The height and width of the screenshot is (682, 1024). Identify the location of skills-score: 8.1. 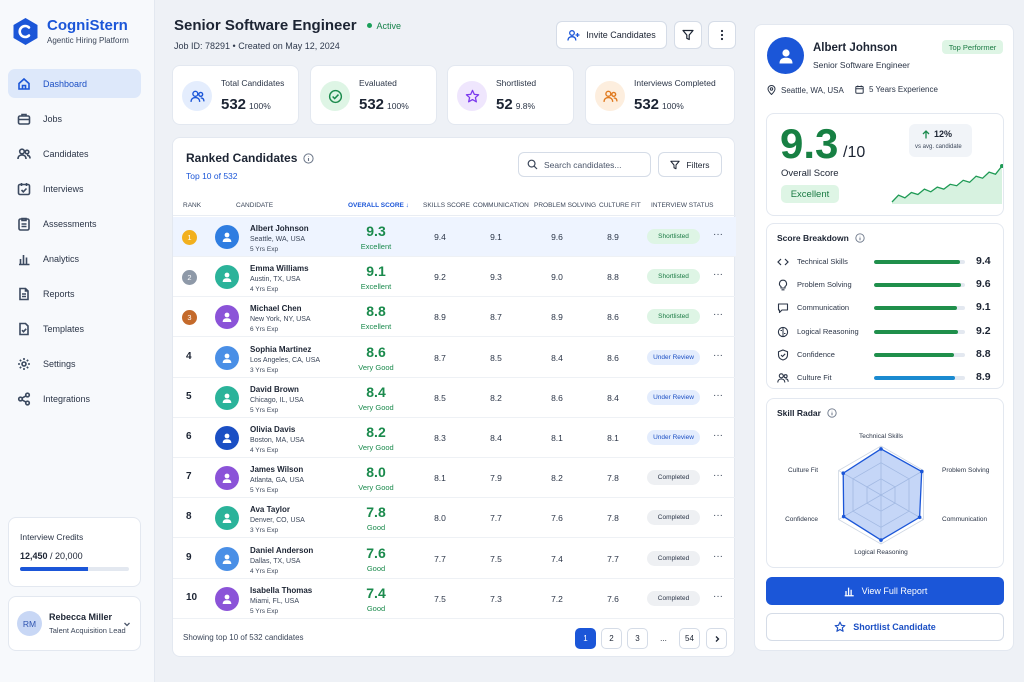
(440, 478).